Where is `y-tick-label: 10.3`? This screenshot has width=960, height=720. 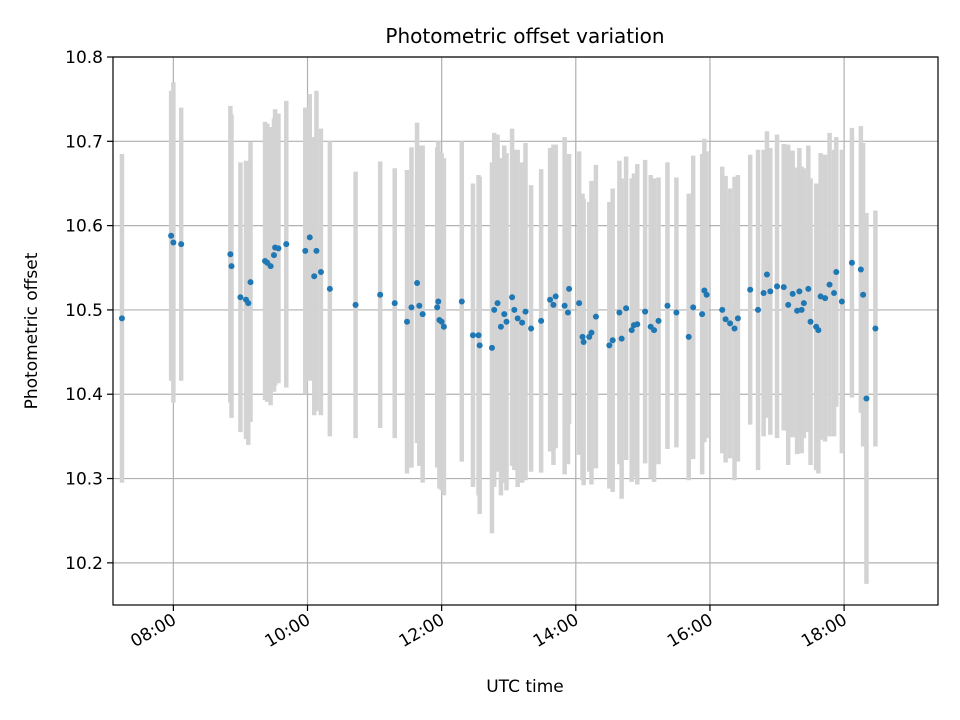
y-tick-label: 10.3 is located at coordinates (84, 480).